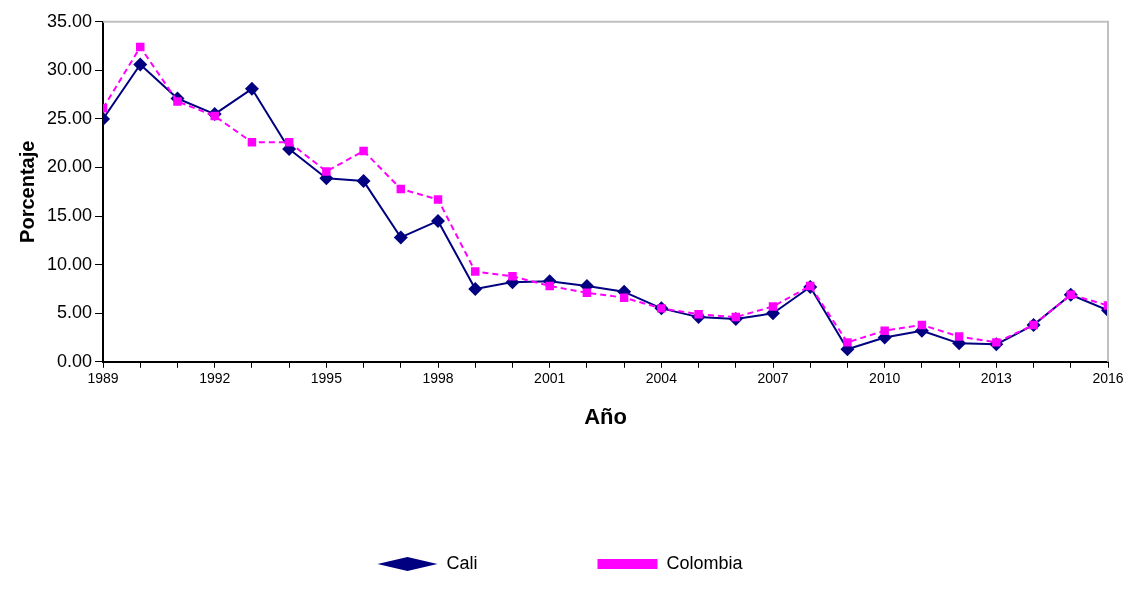  What do you see at coordinates (438, 378) in the screenshot?
I see `x-tick-label: 1998` at bounding box center [438, 378].